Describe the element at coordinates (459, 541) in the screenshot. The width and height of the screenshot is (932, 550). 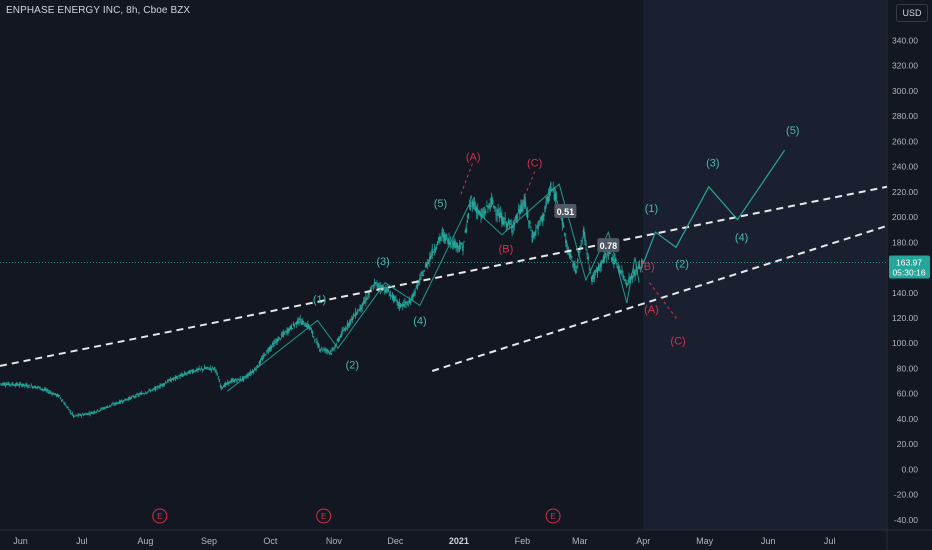
I see `x-tick-label: 2021` at that location.